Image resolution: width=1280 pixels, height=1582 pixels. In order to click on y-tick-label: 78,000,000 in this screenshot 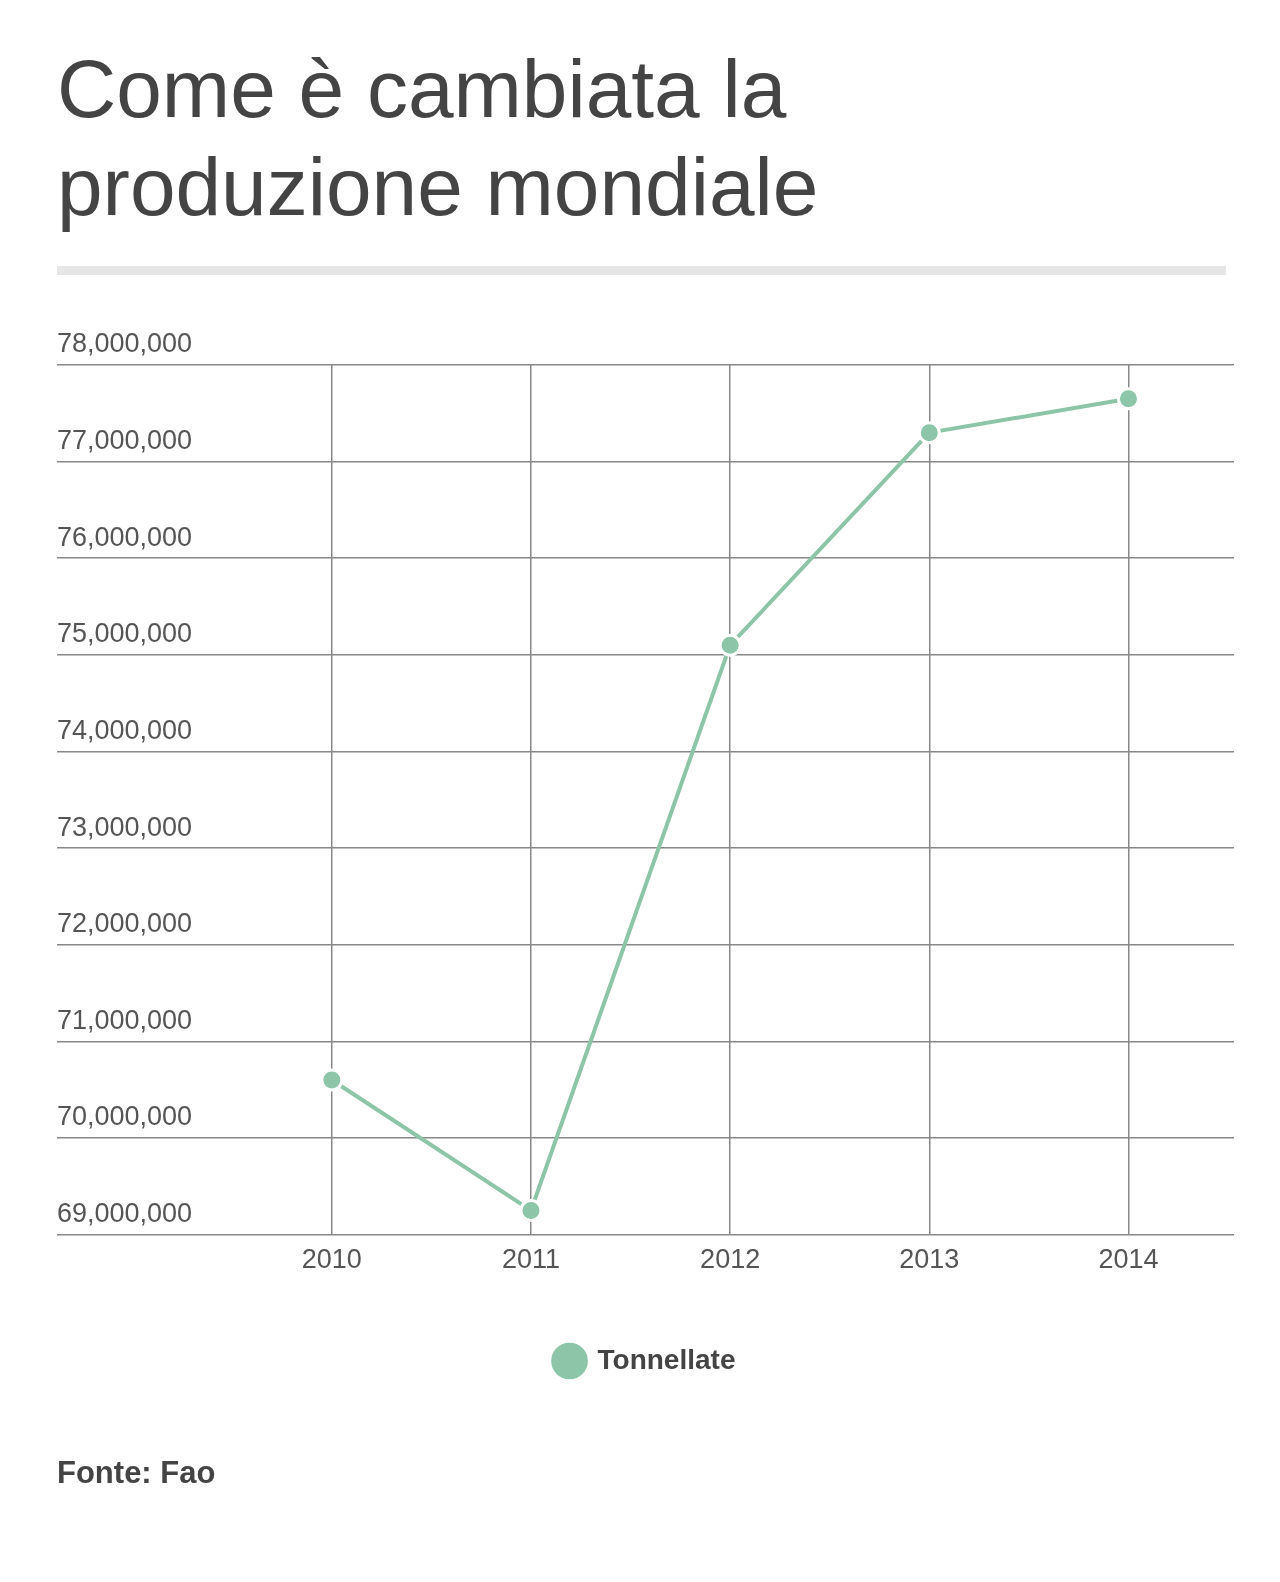, I will do `click(125, 343)`.